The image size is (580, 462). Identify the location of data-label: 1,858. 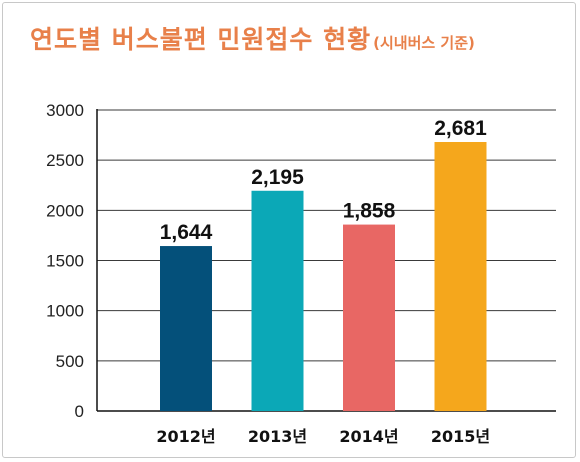
(369, 211).